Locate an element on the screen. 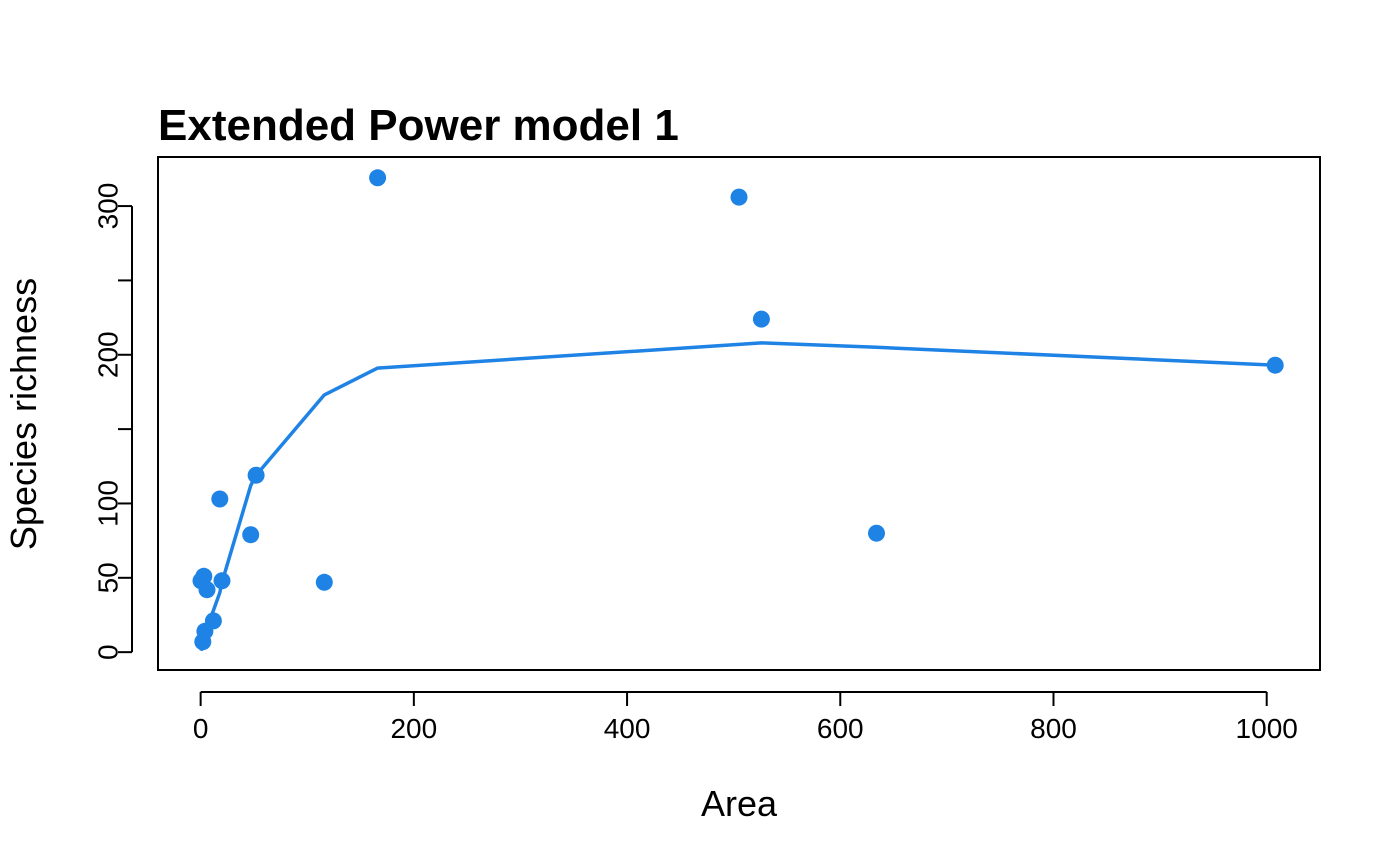 The width and height of the screenshot is (1400, 866). x-tick-label: 400 is located at coordinates (627, 728).